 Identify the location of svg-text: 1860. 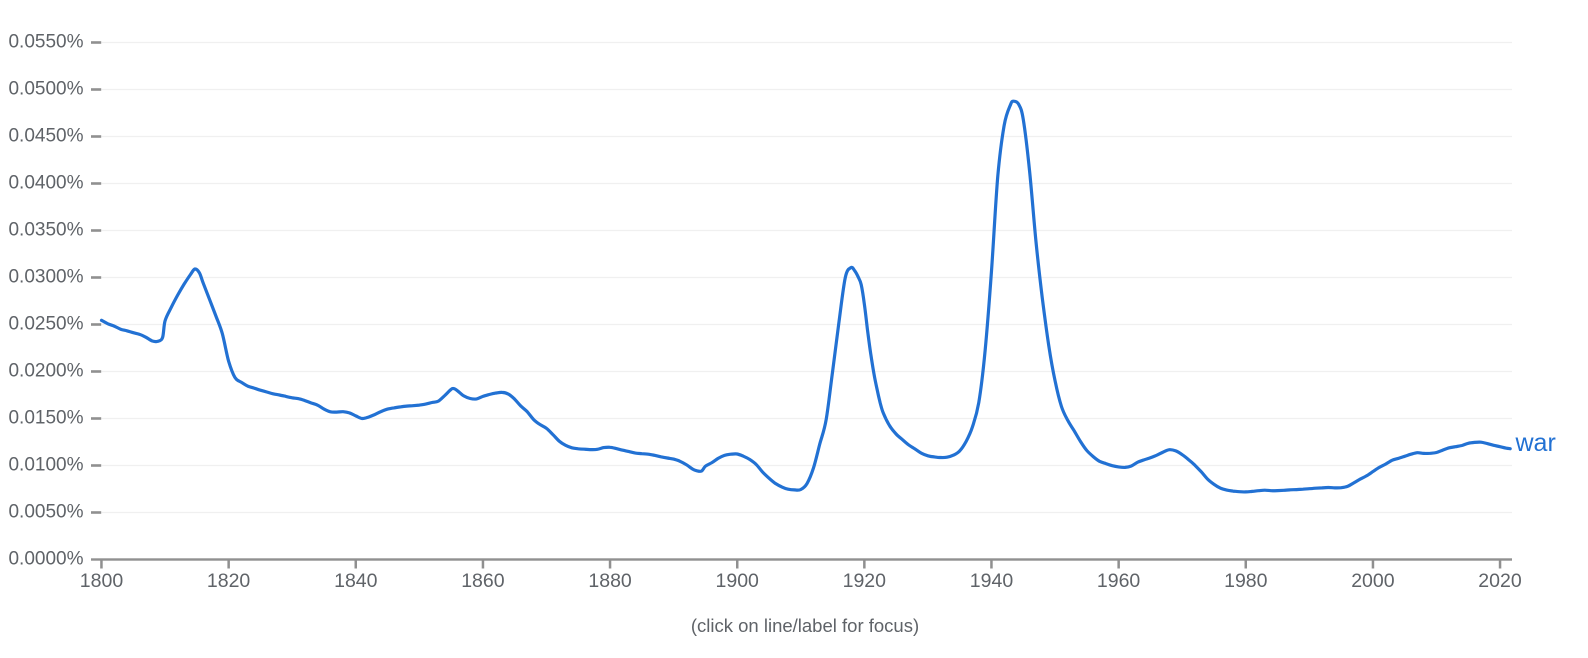
(483, 581).